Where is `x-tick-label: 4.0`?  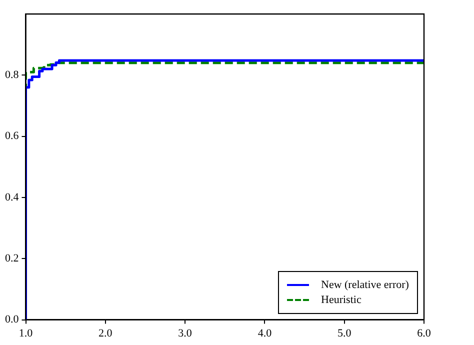
x-tick-label: 4.0 is located at coordinates (265, 333).